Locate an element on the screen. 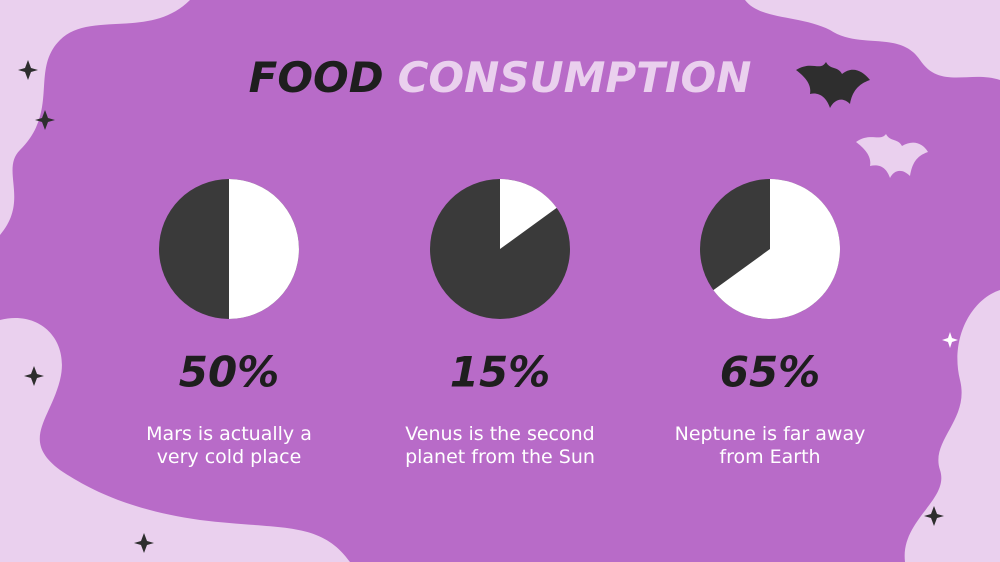  caption: Mars is actually a is located at coordinates (229, 434).